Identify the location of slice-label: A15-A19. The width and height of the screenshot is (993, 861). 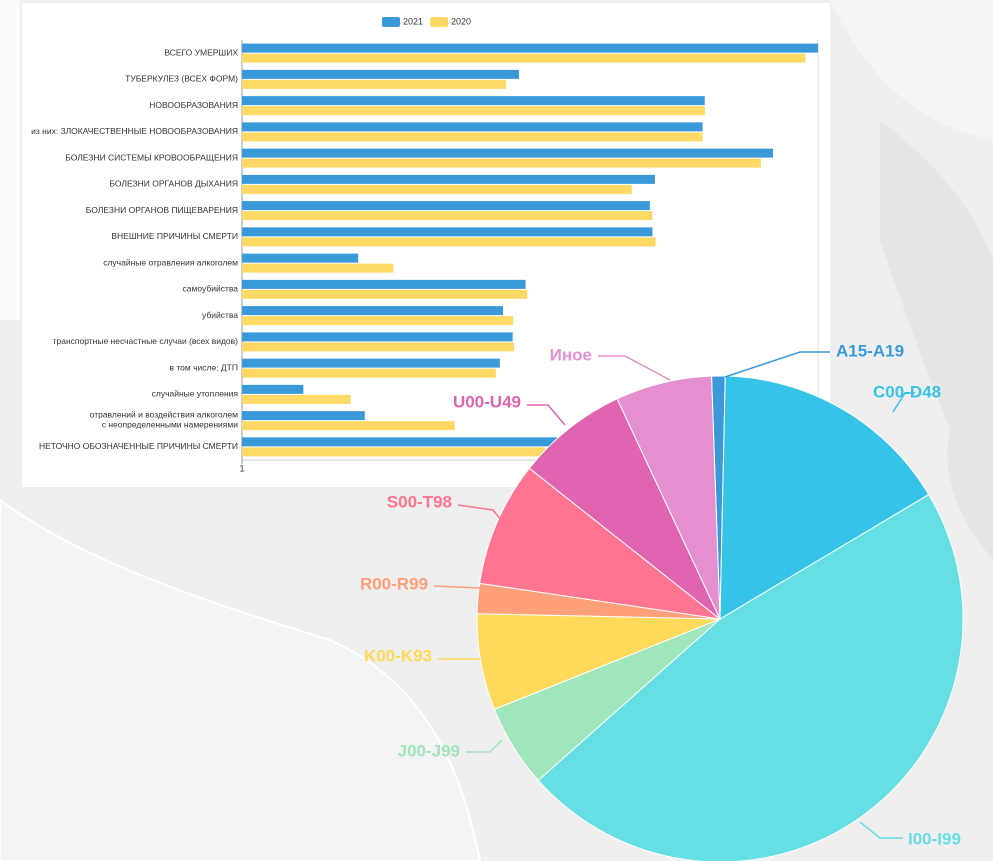
(870, 350).